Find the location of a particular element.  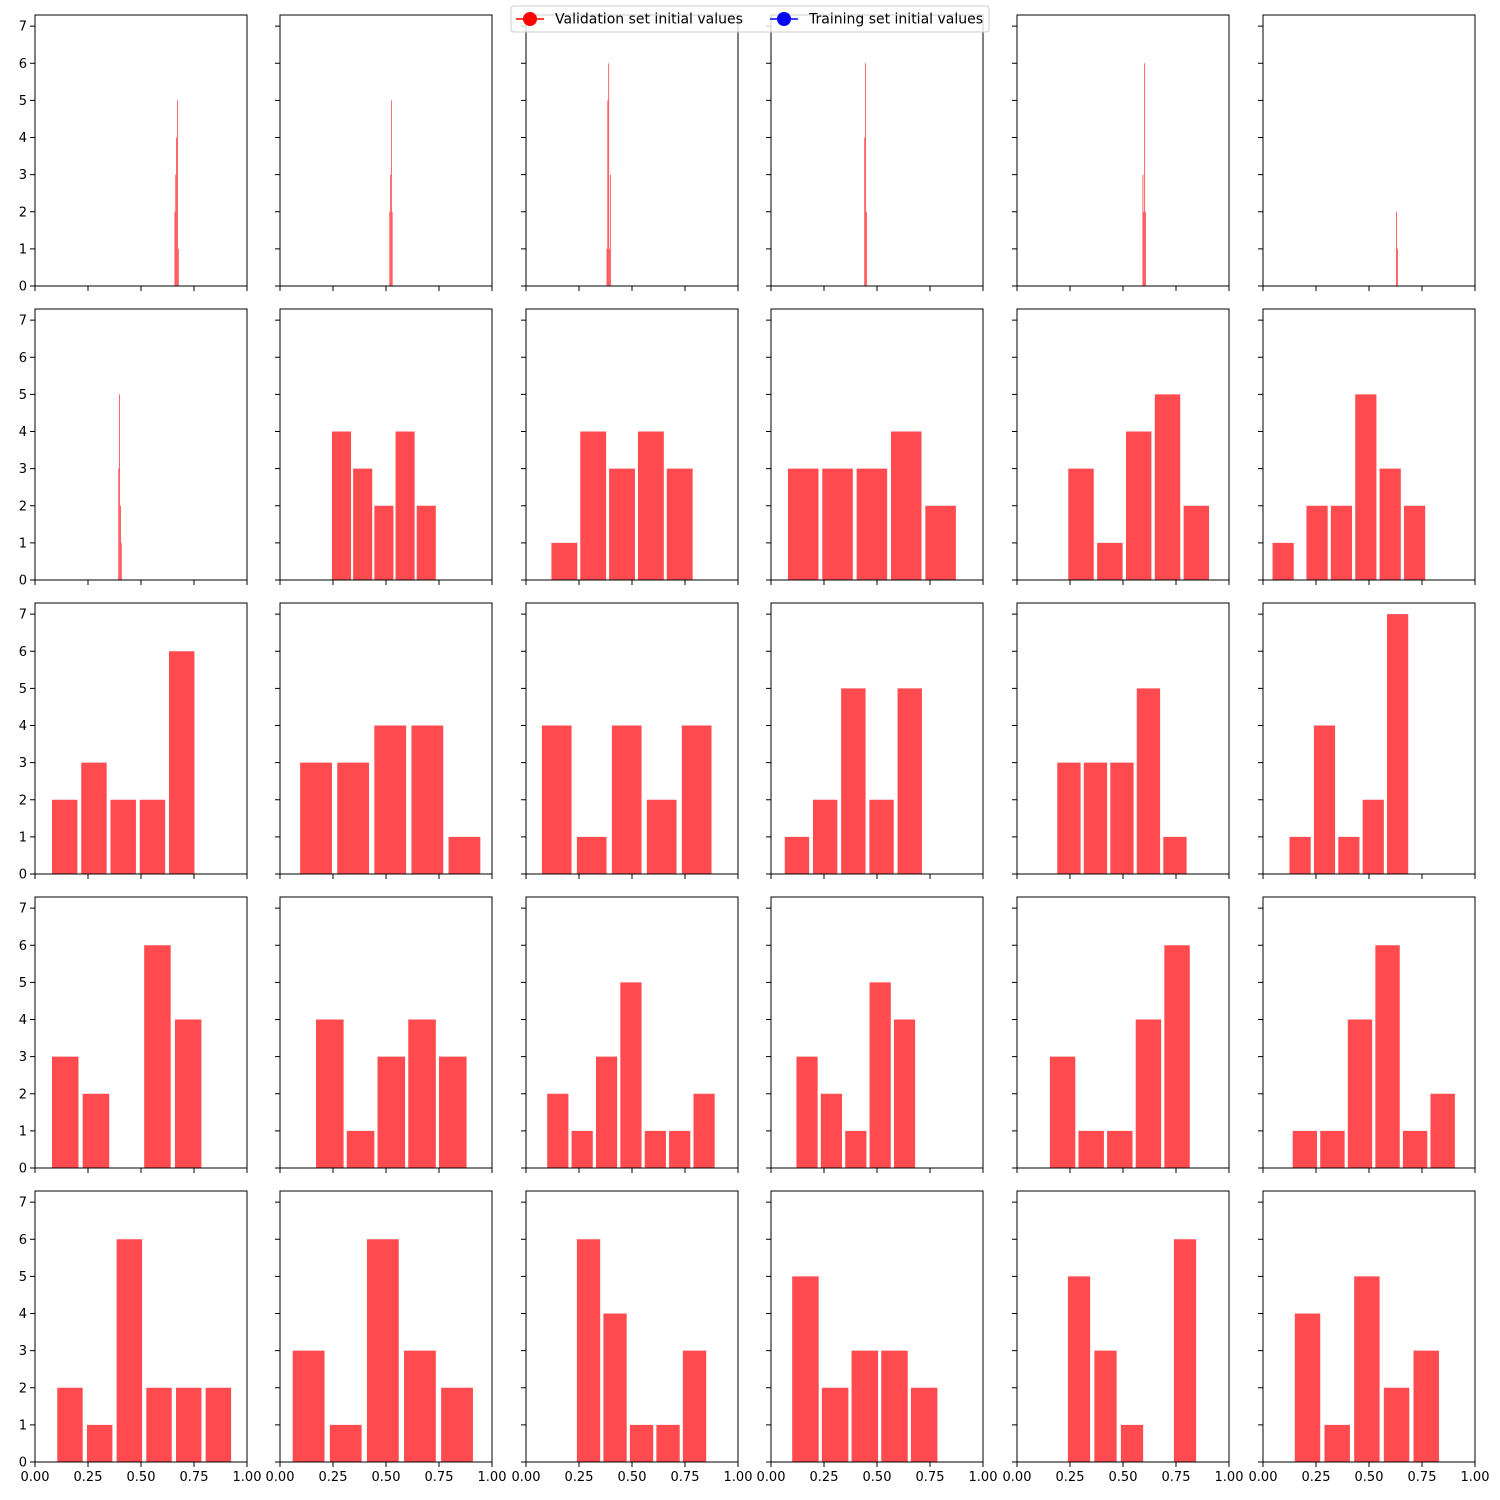

subplot-r3-c2 is located at coordinates (384, 740).